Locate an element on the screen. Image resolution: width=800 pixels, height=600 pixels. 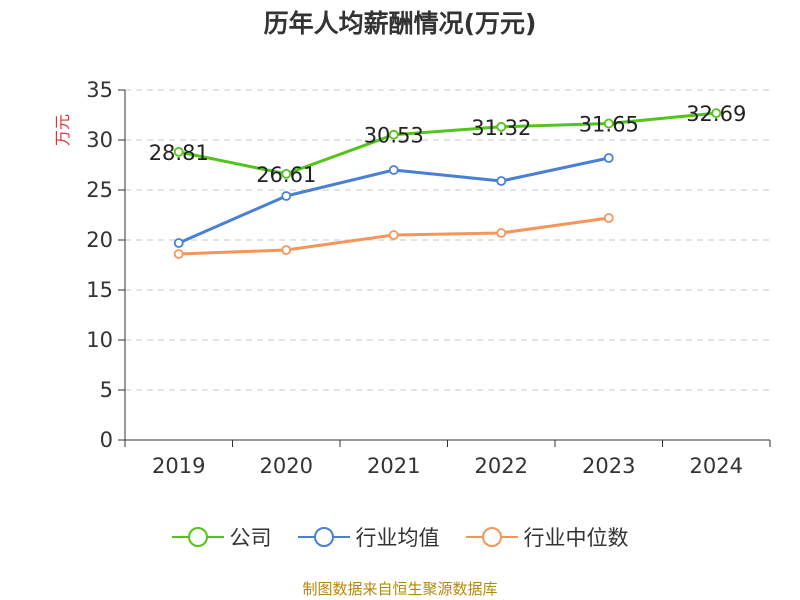
source-note: 制图数据来自恒生聚源数据库 is located at coordinates (400, 589).